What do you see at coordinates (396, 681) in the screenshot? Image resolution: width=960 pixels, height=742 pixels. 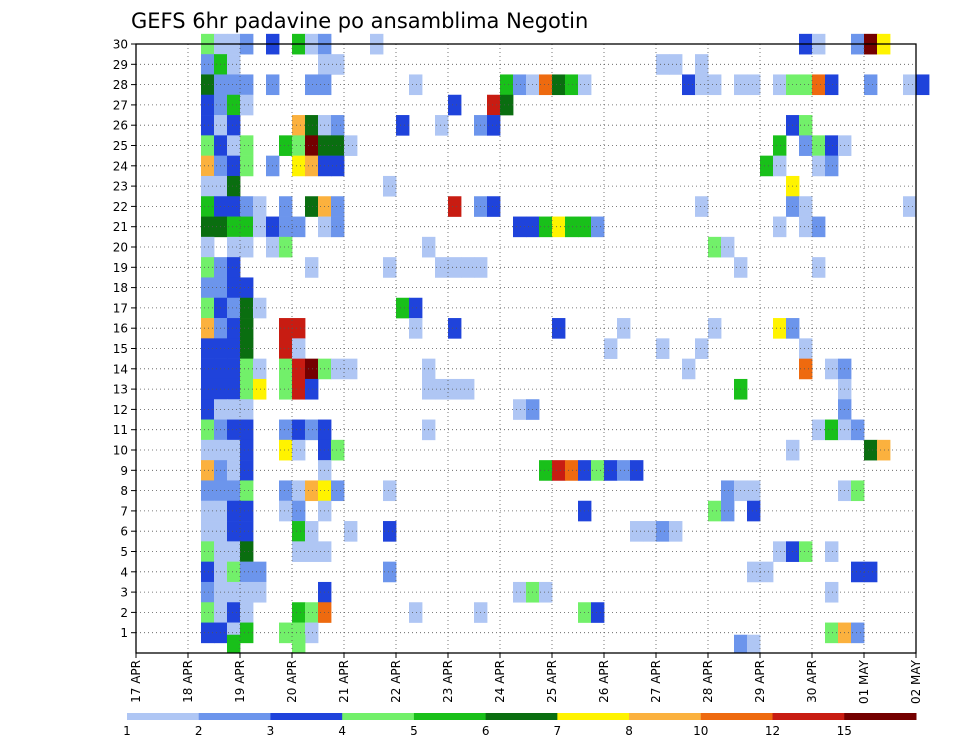 I see `x-tick-label: 22 APR` at bounding box center [396, 681].